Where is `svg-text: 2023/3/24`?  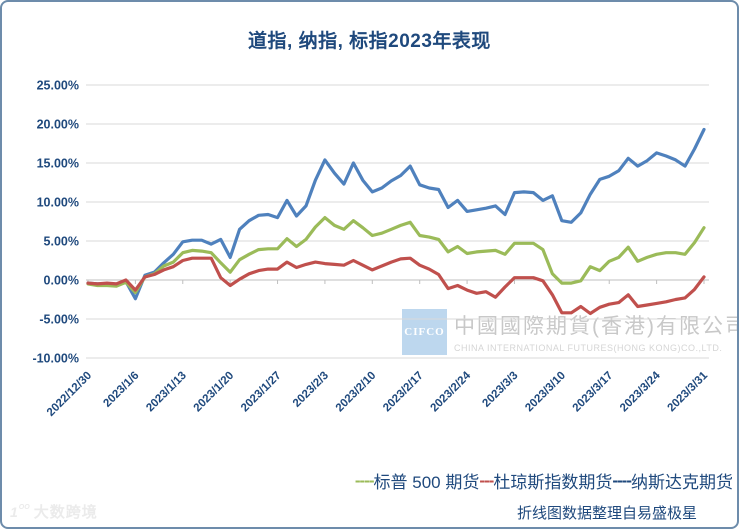
svg-text: 2023/3/24 is located at coordinates (640, 391).